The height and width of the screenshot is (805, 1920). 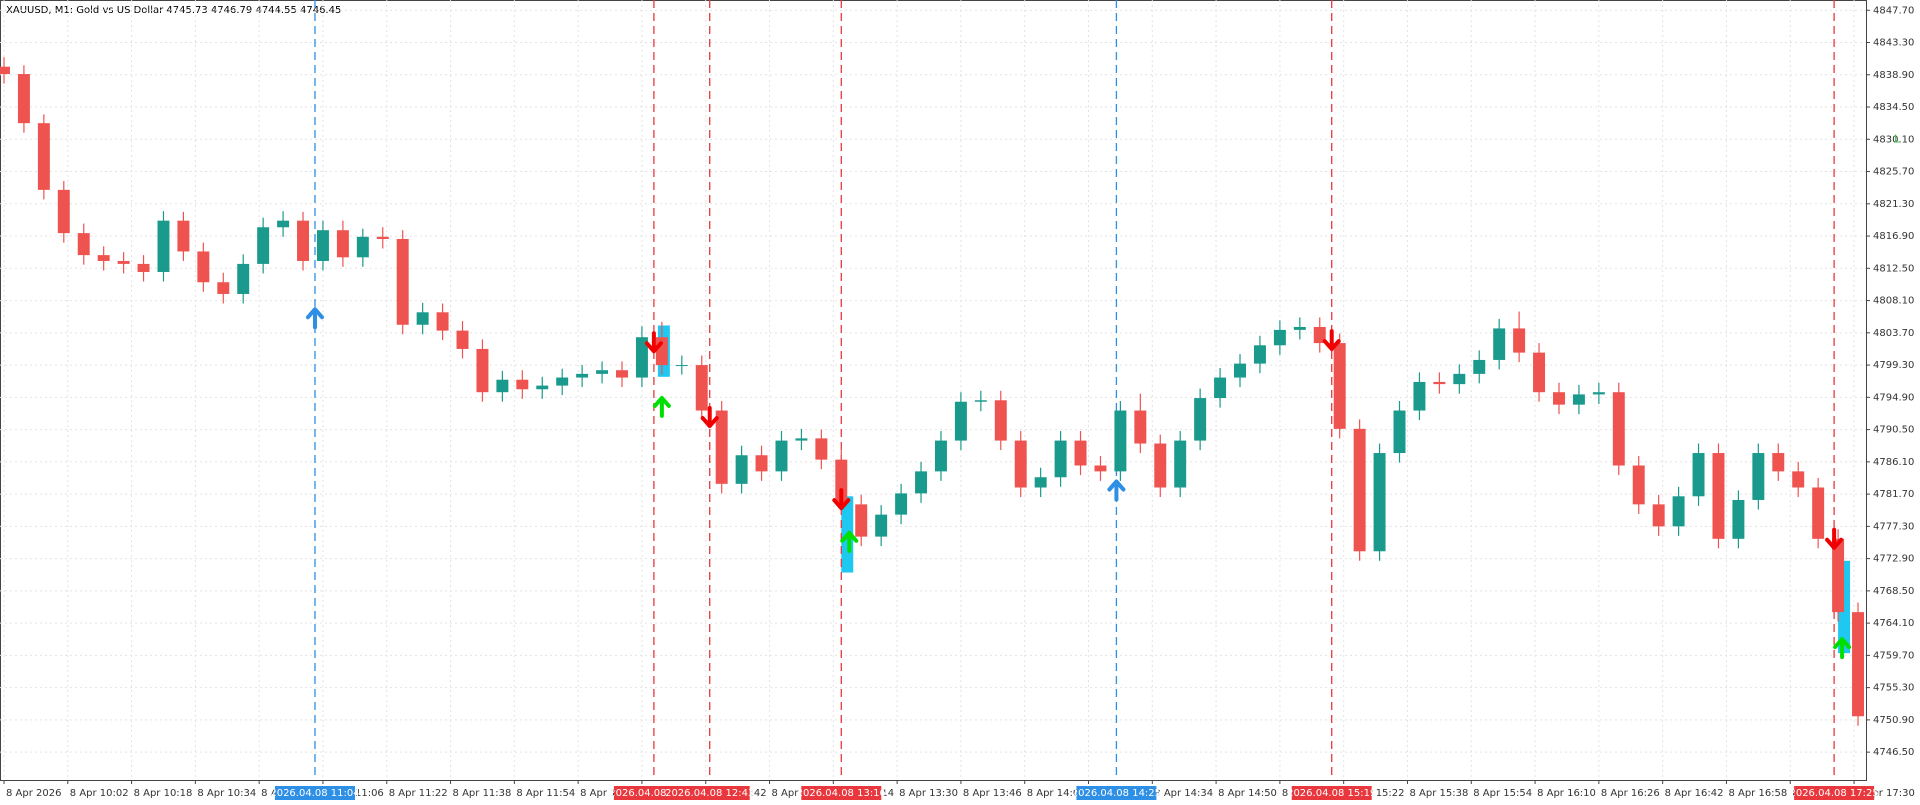 What do you see at coordinates (1694, 793) in the screenshot?
I see `x-tick-label: 8 Apr 16:42` at bounding box center [1694, 793].